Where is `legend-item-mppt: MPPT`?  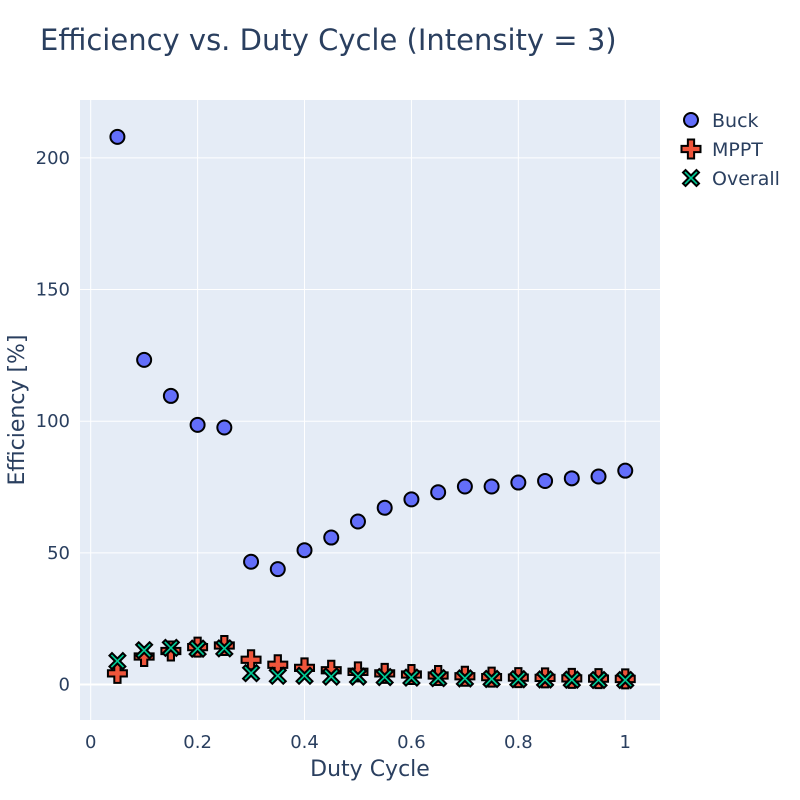 legend-item-mppt: MPPT is located at coordinates (722, 149).